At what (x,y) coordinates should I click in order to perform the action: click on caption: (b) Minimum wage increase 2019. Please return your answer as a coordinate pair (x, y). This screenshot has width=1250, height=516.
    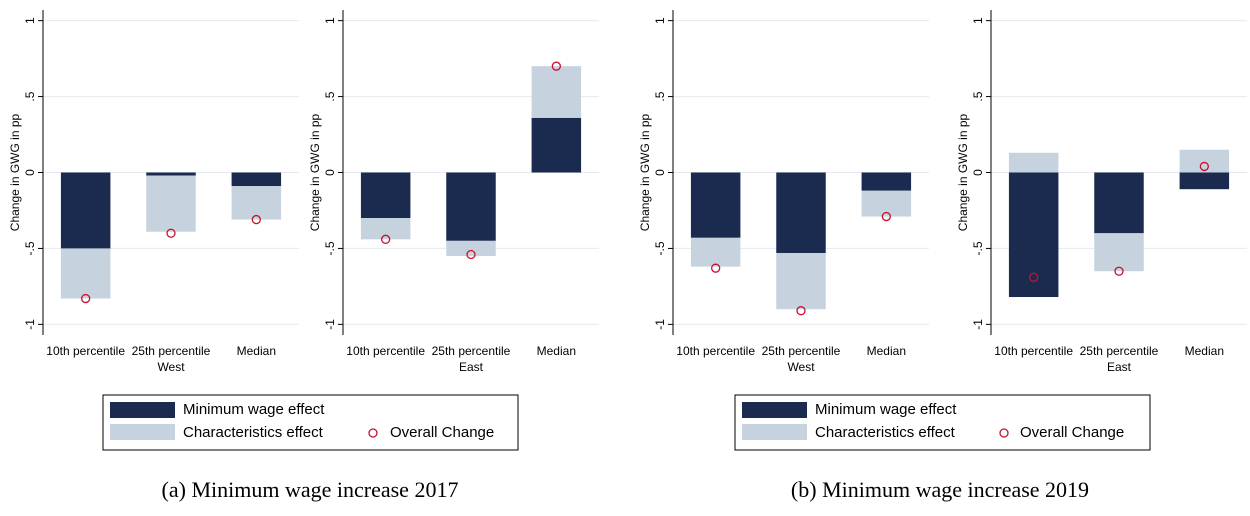
    Looking at the image, I should click on (940, 489).